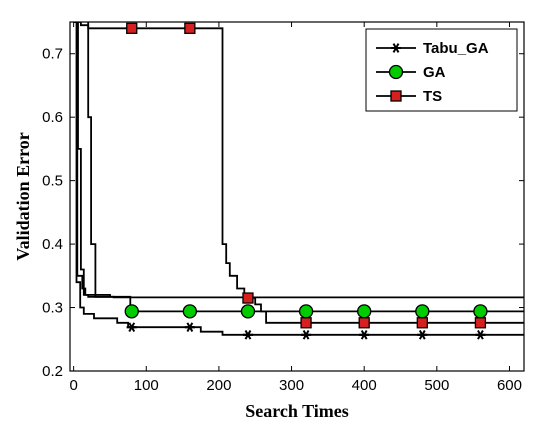 The width and height of the screenshot is (550, 433). I want to click on x-axis-title: Search Times, so click(297, 411).